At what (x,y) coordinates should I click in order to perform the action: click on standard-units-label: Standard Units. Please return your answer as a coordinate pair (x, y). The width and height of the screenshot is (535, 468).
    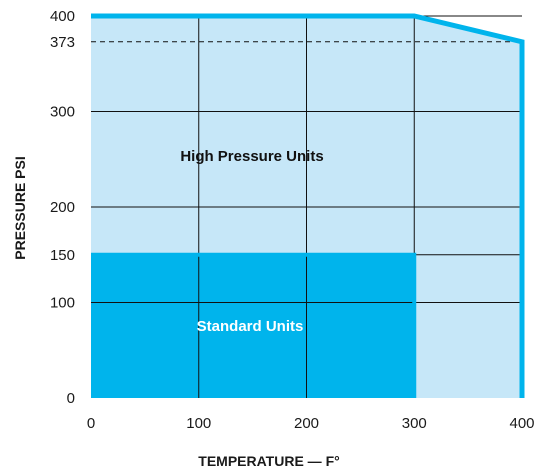
    Looking at the image, I should click on (250, 326).